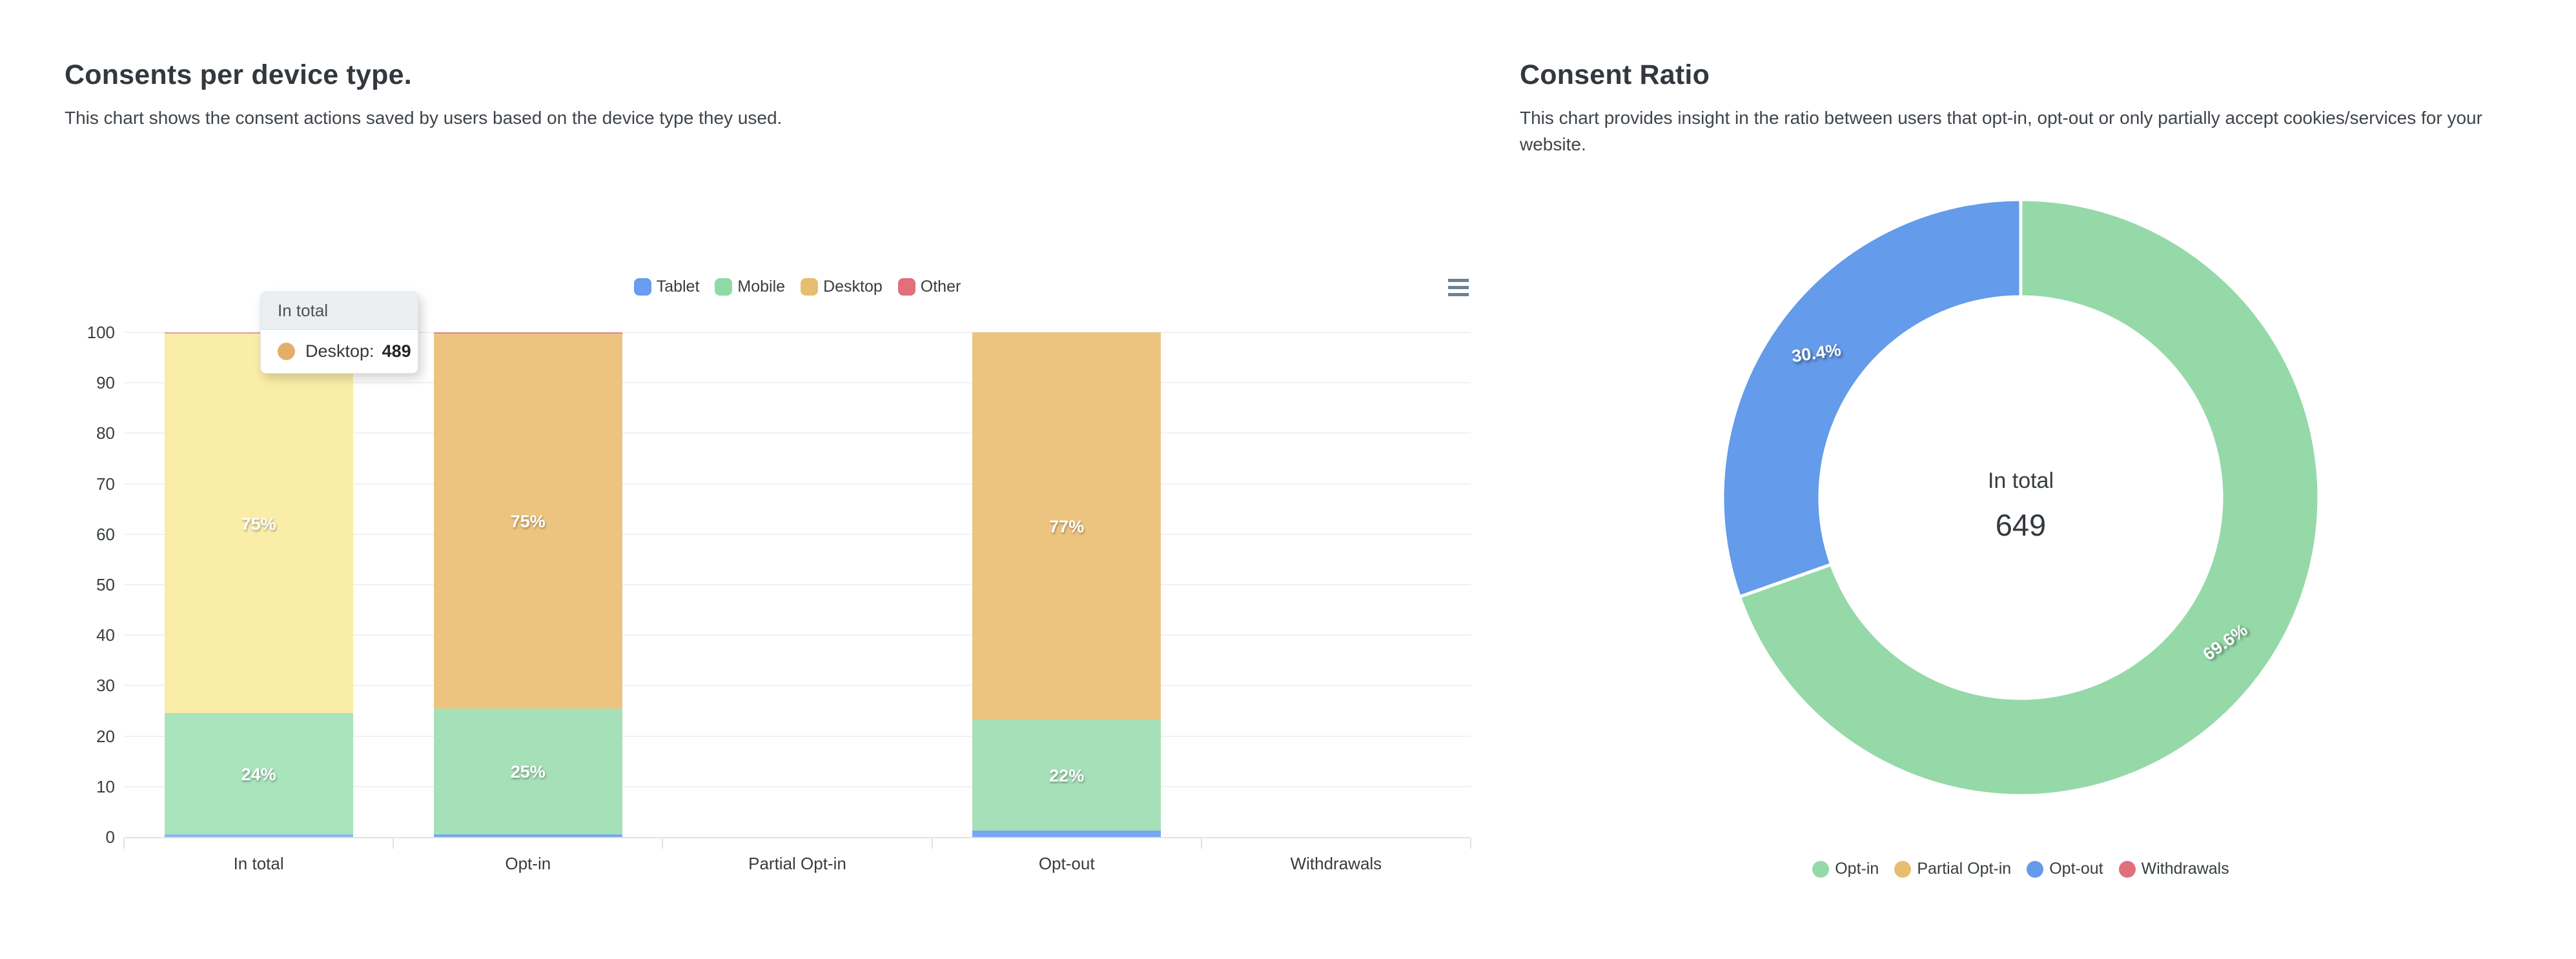 The image size is (2576, 959). Describe the element at coordinates (397, 351) in the screenshot. I see `tooltip-series-value: 489` at that location.